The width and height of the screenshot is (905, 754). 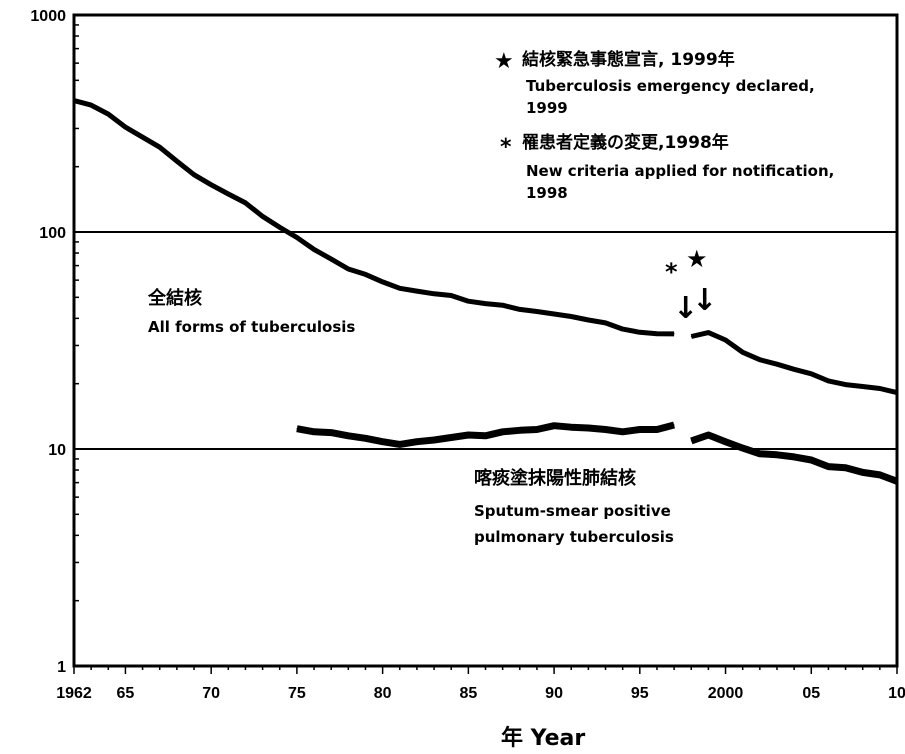 What do you see at coordinates (126, 693) in the screenshot?
I see `x-tick-label: 65` at bounding box center [126, 693].